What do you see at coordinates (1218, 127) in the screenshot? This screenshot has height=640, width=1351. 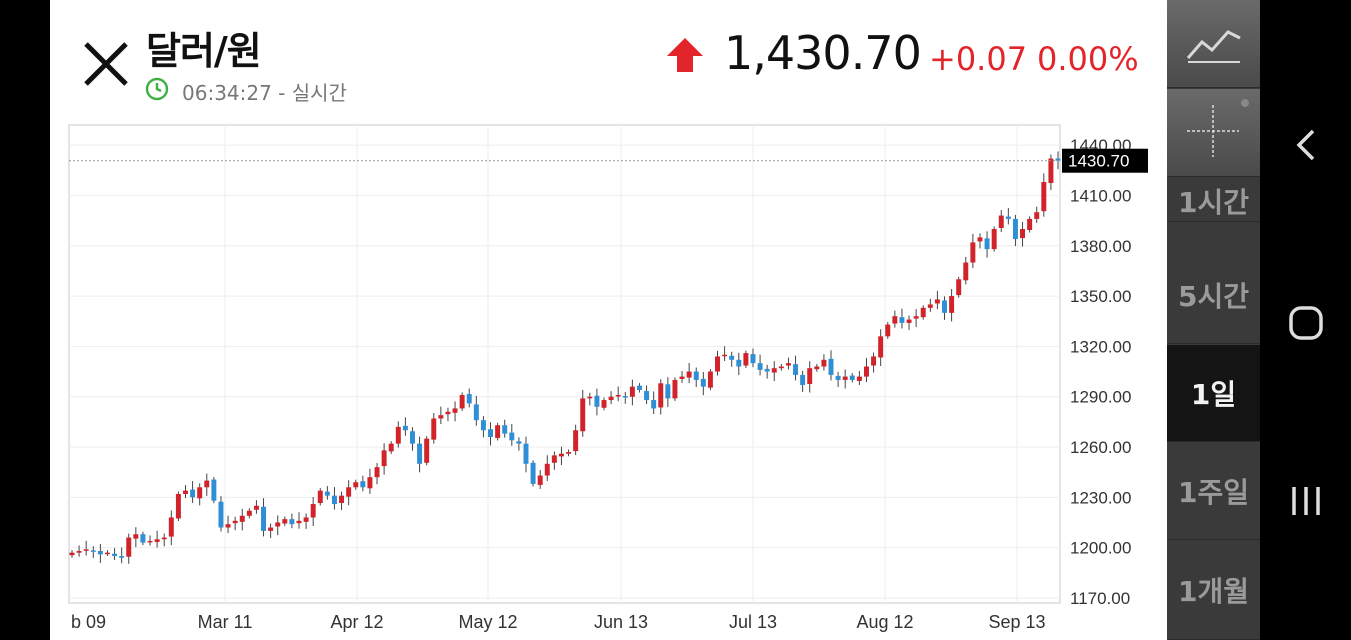 I see `crosshair-icon` at bounding box center [1218, 127].